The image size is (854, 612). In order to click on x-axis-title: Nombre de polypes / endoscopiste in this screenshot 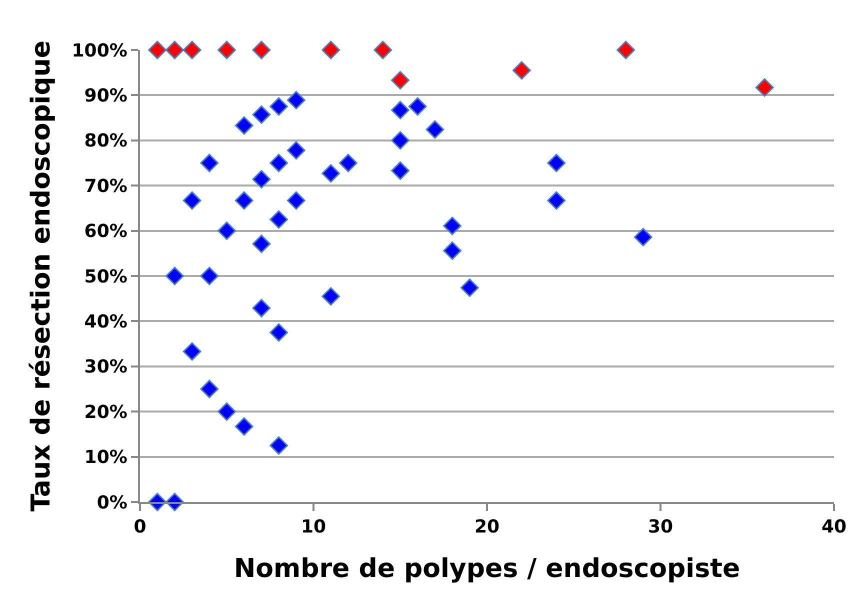, I will do `click(487, 569)`.